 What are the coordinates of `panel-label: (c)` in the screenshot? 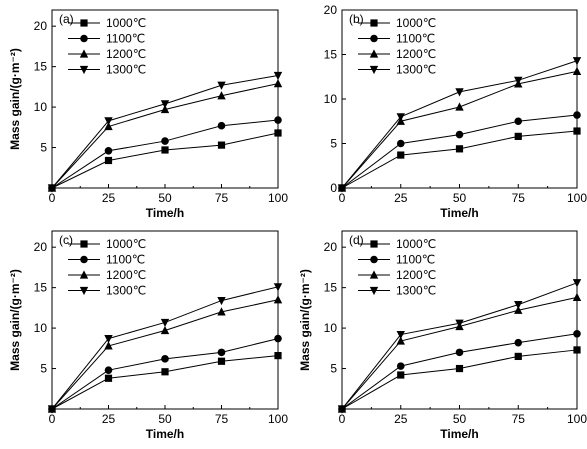 It's located at (66, 240).